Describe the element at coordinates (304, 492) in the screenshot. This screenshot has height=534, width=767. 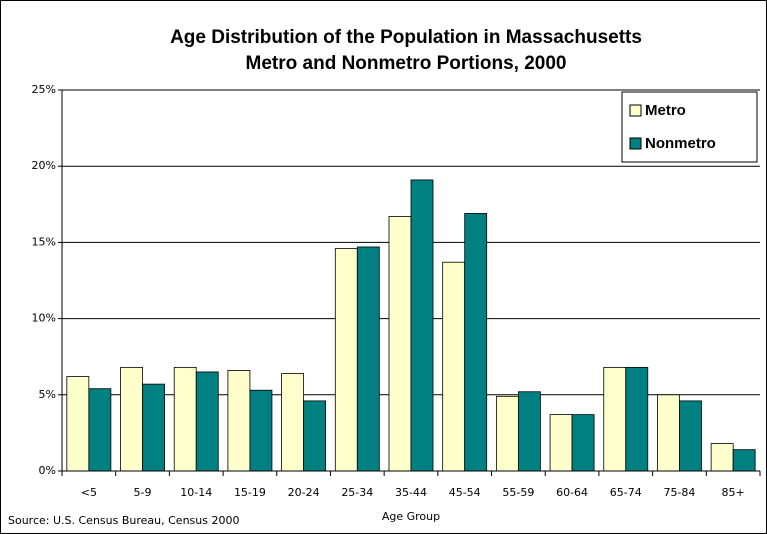
I see `x-tick-label: 20-24` at that location.